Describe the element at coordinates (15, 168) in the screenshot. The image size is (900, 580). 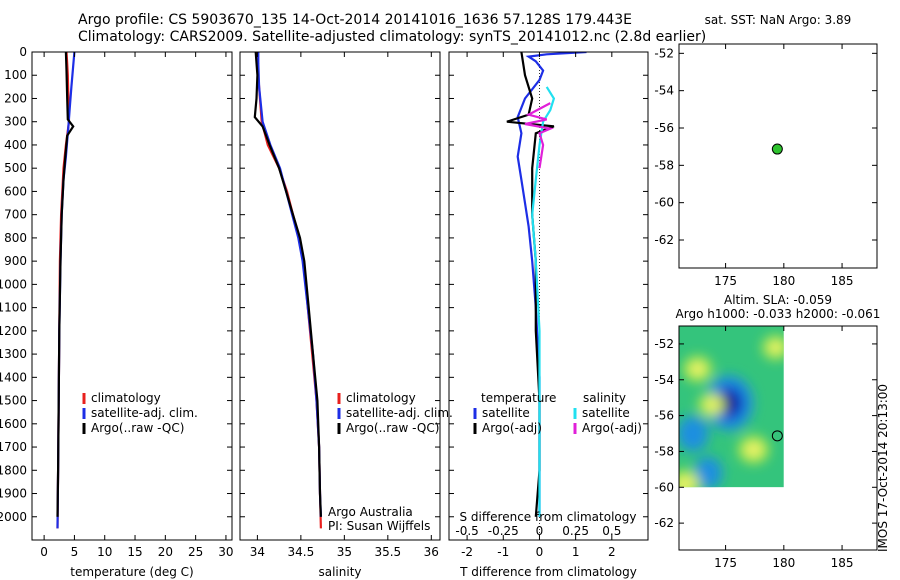
I see `y-tick-label: 500` at that location.